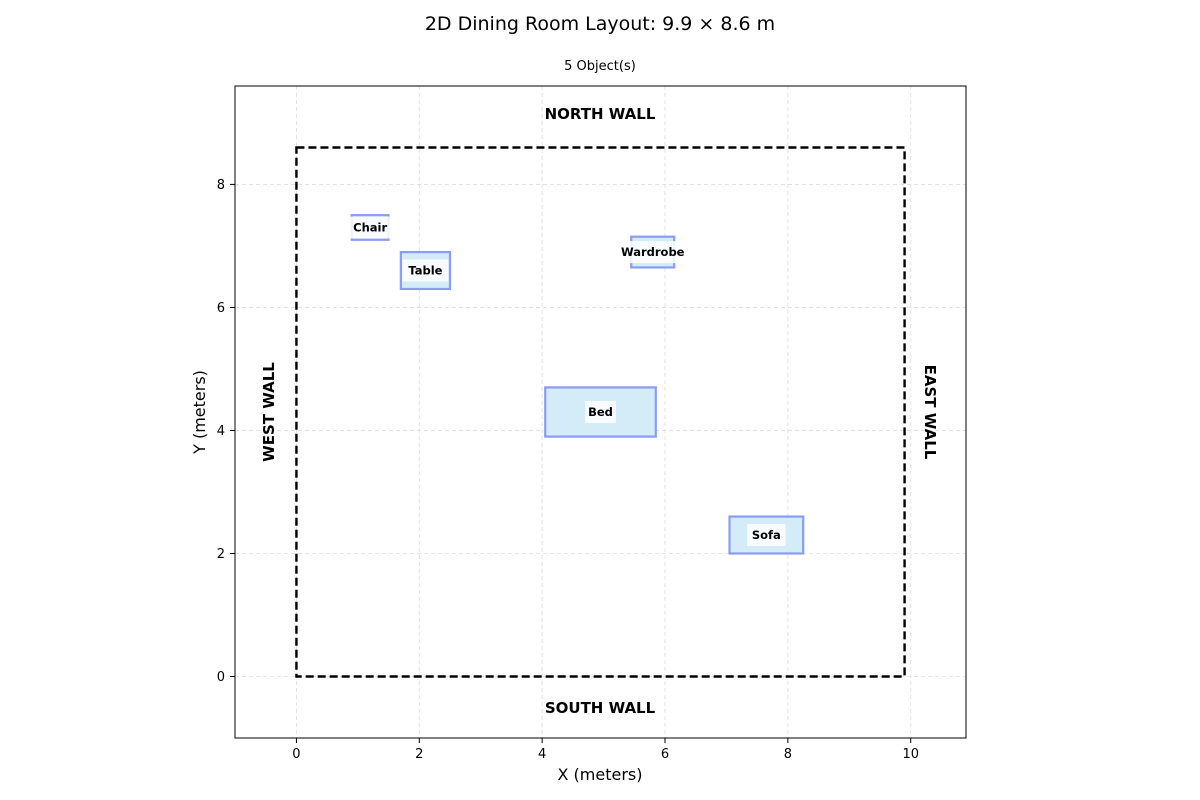 The image size is (1200, 800). I want to click on furniture-label: Sofa, so click(766, 535).